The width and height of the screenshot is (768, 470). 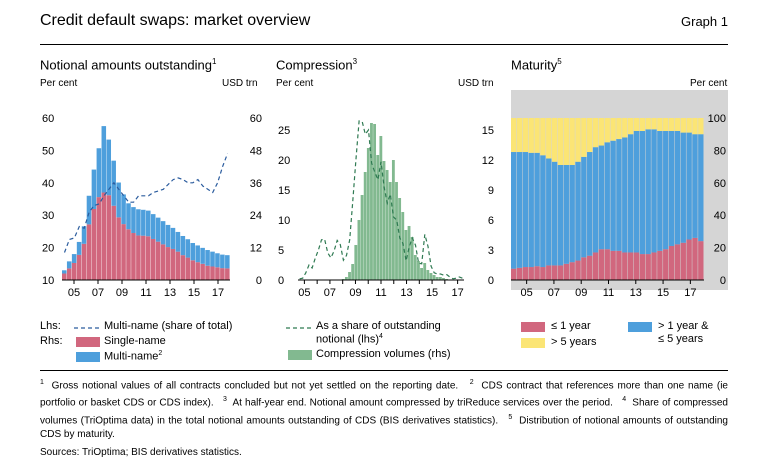 What do you see at coordinates (295, 83) in the screenshot?
I see `panel2-left-unit: Per cent` at bounding box center [295, 83].